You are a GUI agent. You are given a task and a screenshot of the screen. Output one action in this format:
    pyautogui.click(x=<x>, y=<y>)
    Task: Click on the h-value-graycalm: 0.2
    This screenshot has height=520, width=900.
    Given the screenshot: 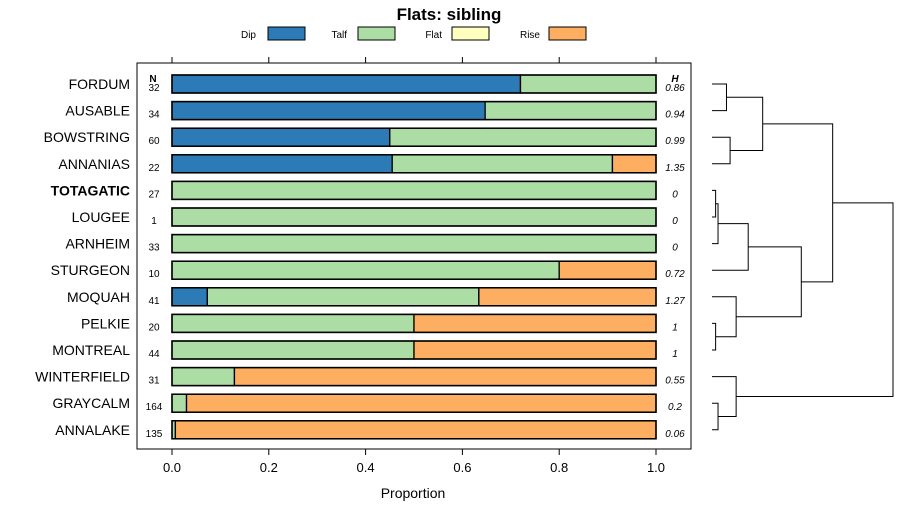 What is the action you would take?
    pyautogui.click(x=675, y=407)
    